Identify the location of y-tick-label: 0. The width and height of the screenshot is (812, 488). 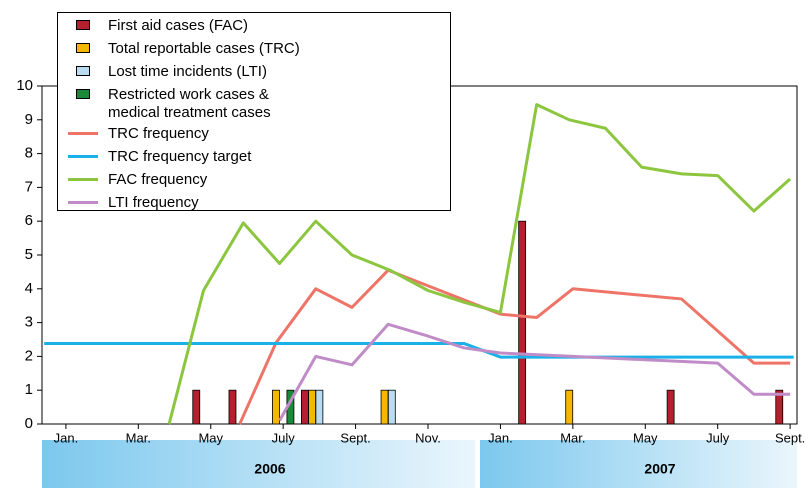
(29, 423).